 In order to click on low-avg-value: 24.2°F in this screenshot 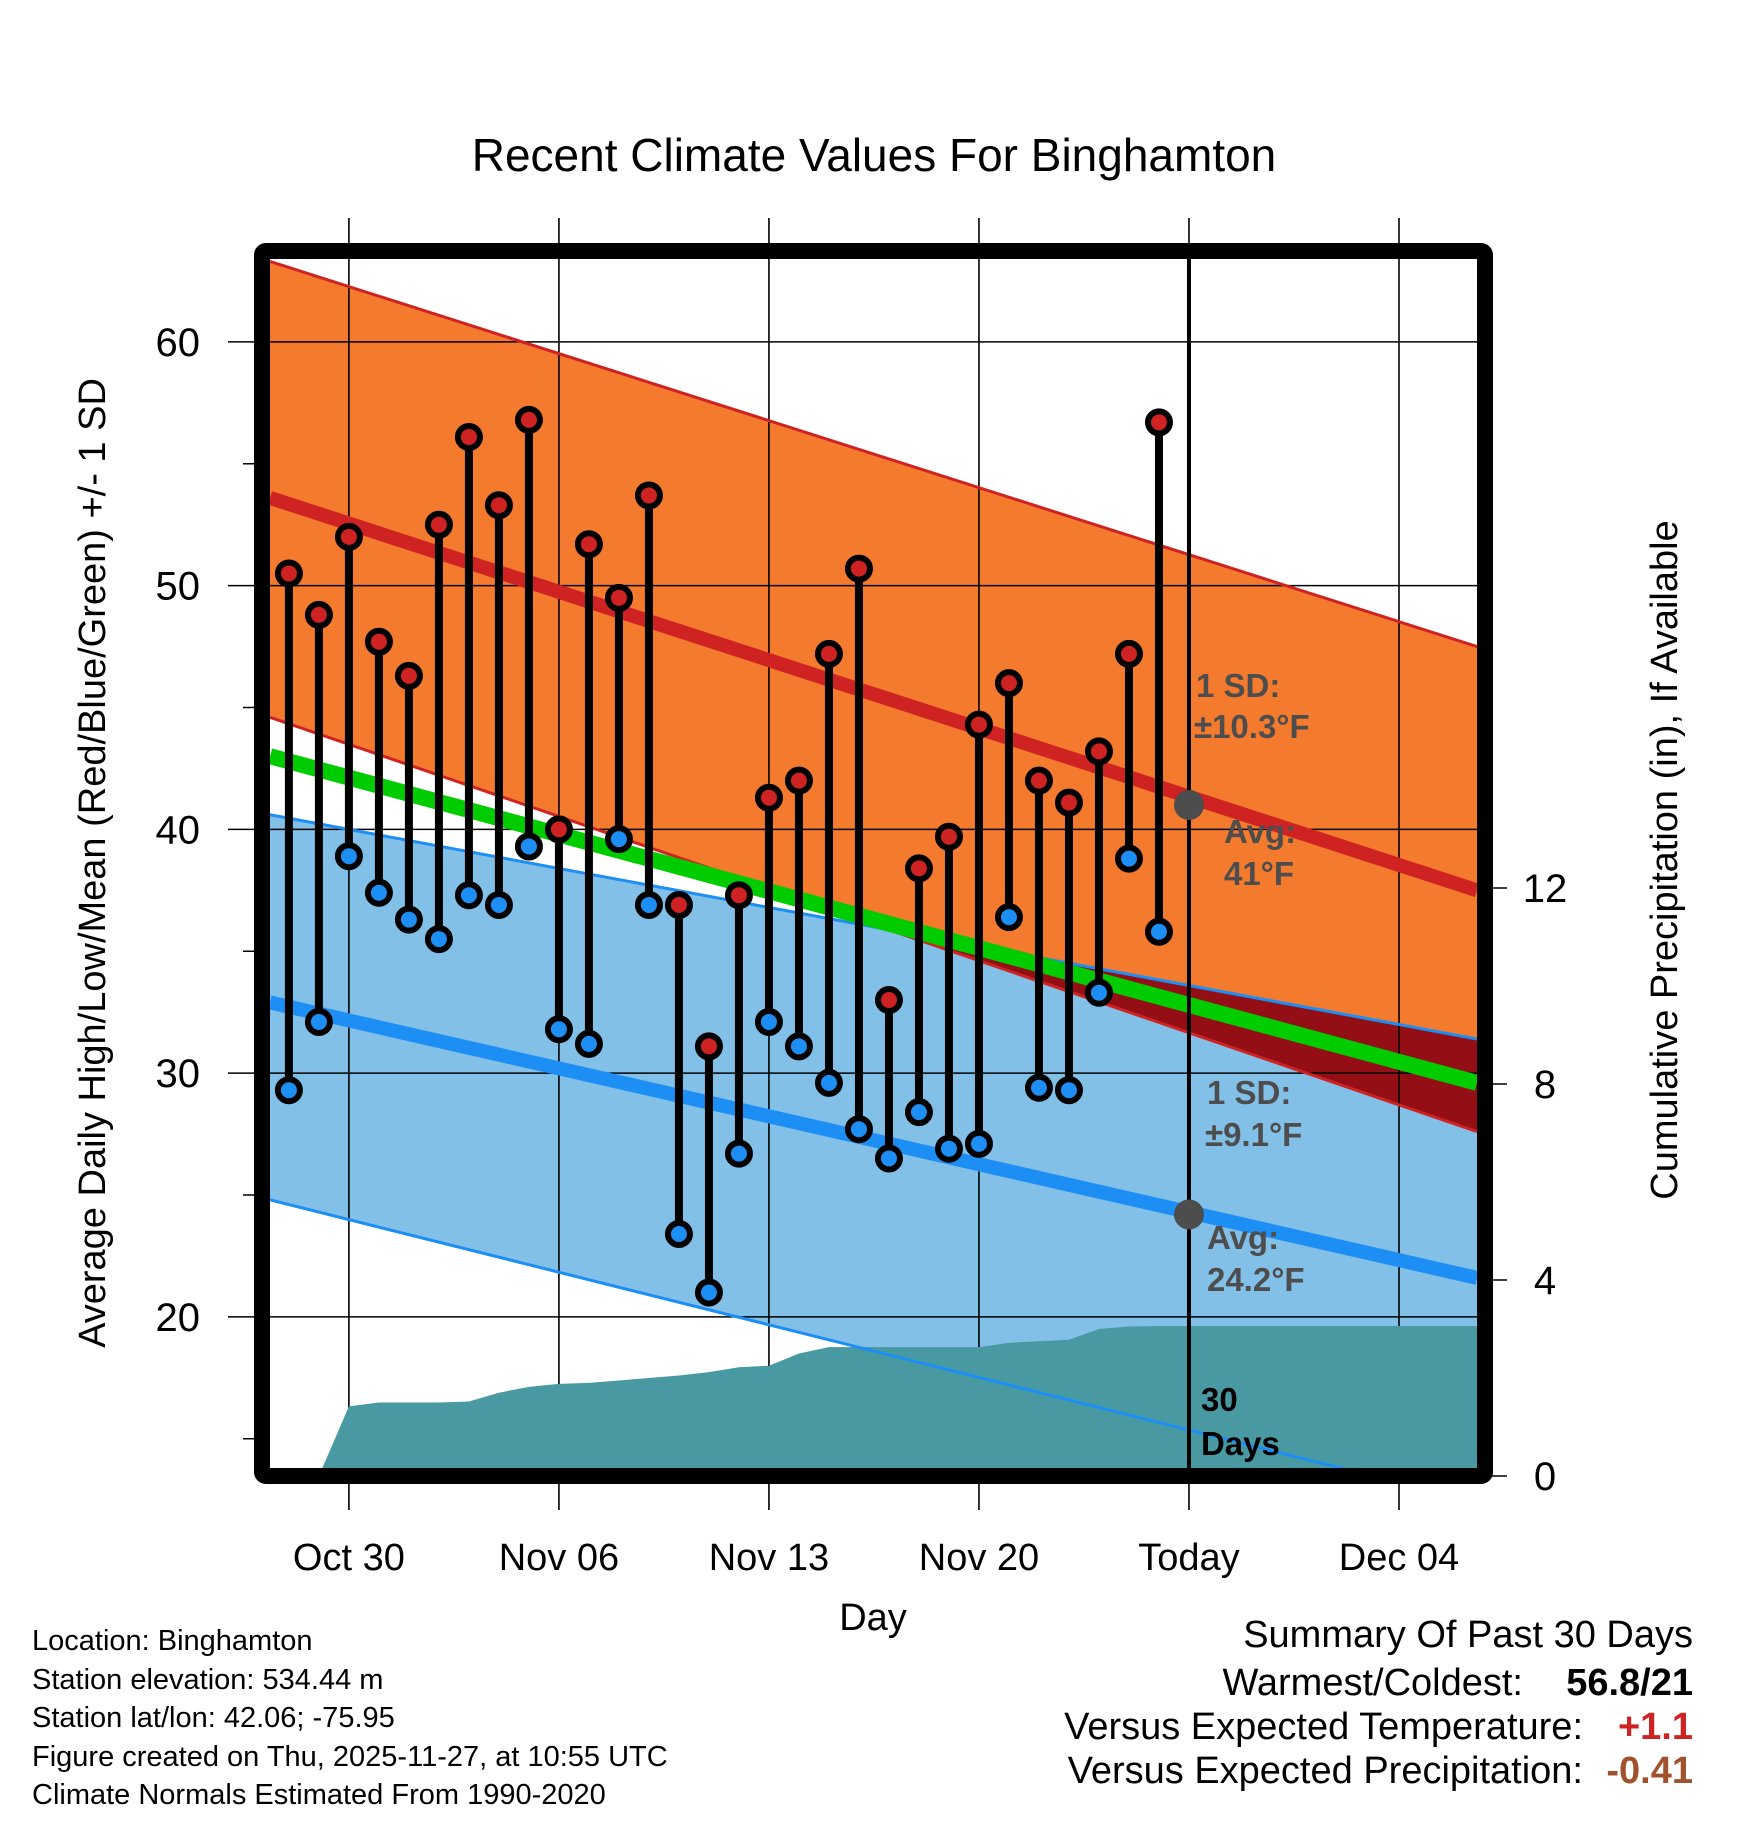, I will do `click(1256, 1279)`.